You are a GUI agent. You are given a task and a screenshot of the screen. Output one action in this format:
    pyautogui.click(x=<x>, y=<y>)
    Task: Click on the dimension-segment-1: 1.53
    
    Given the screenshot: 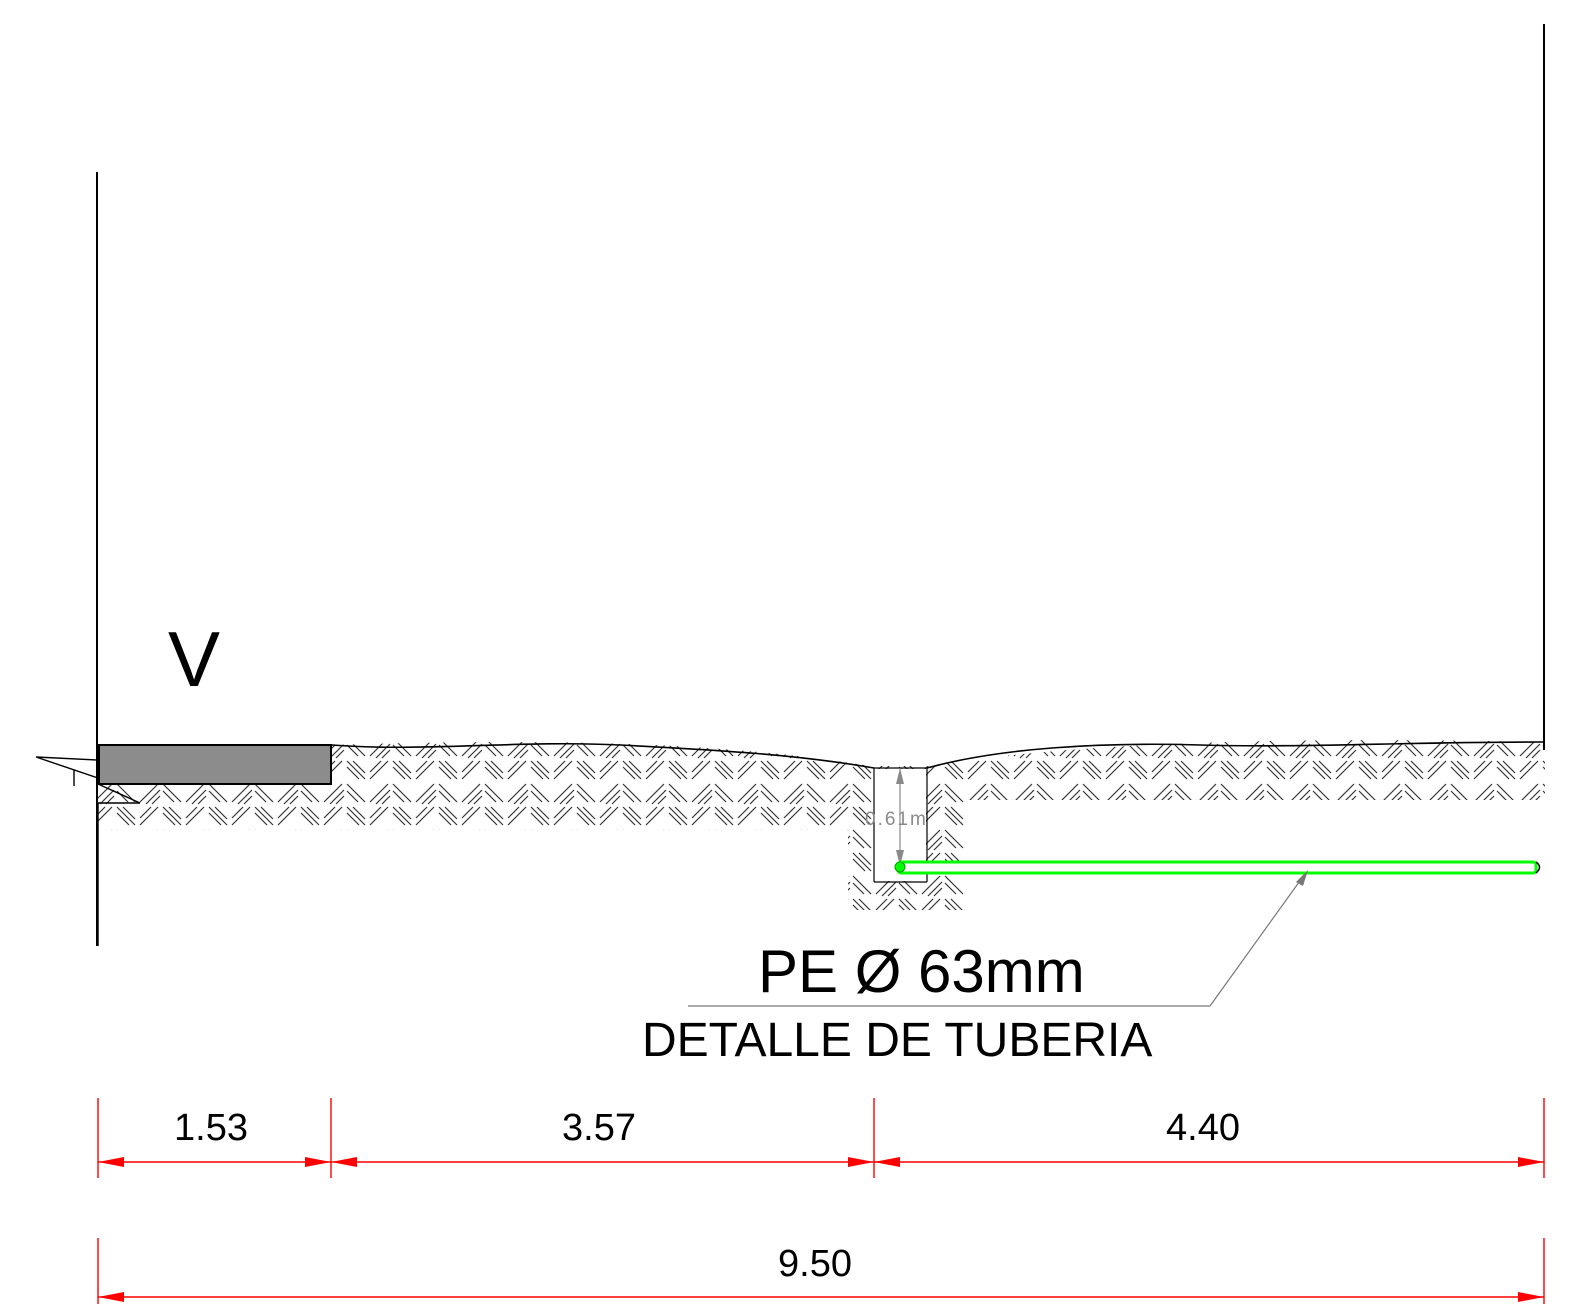 What is the action you would take?
    pyautogui.click(x=211, y=1128)
    